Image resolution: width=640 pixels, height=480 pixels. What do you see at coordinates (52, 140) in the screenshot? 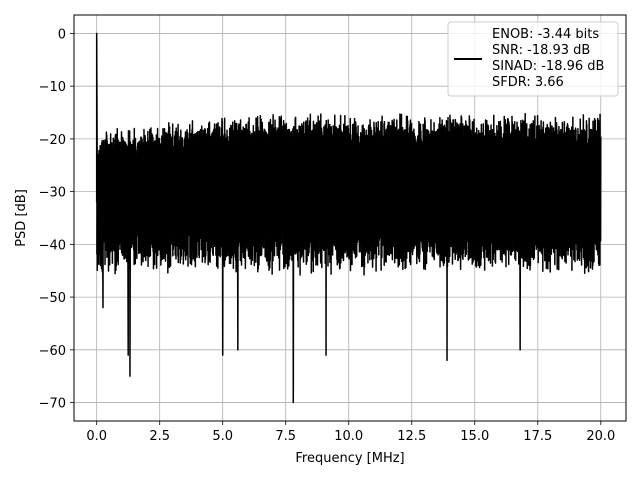
I see `y-tick-label: −20` at bounding box center [52, 140].